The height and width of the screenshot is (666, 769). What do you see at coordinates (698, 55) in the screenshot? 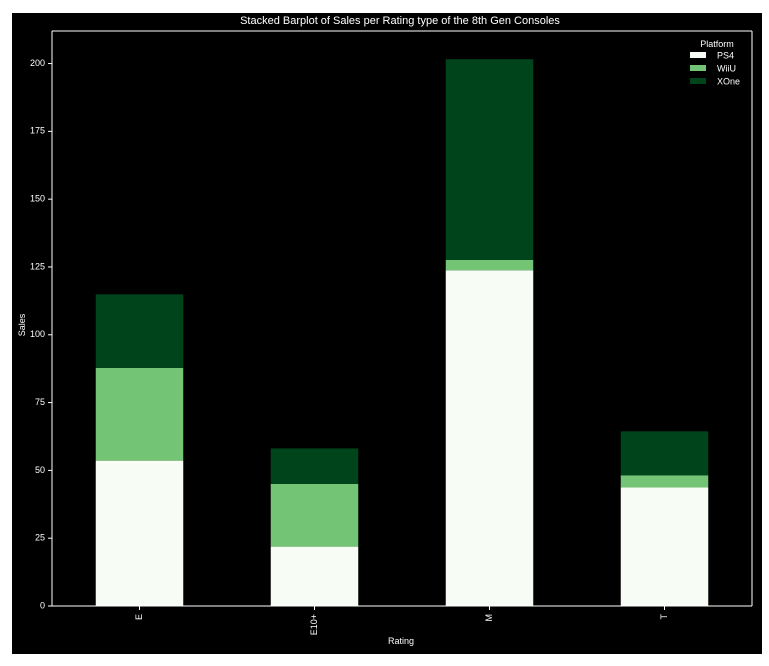
I see `legend-swatch-ps4` at bounding box center [698, 55].